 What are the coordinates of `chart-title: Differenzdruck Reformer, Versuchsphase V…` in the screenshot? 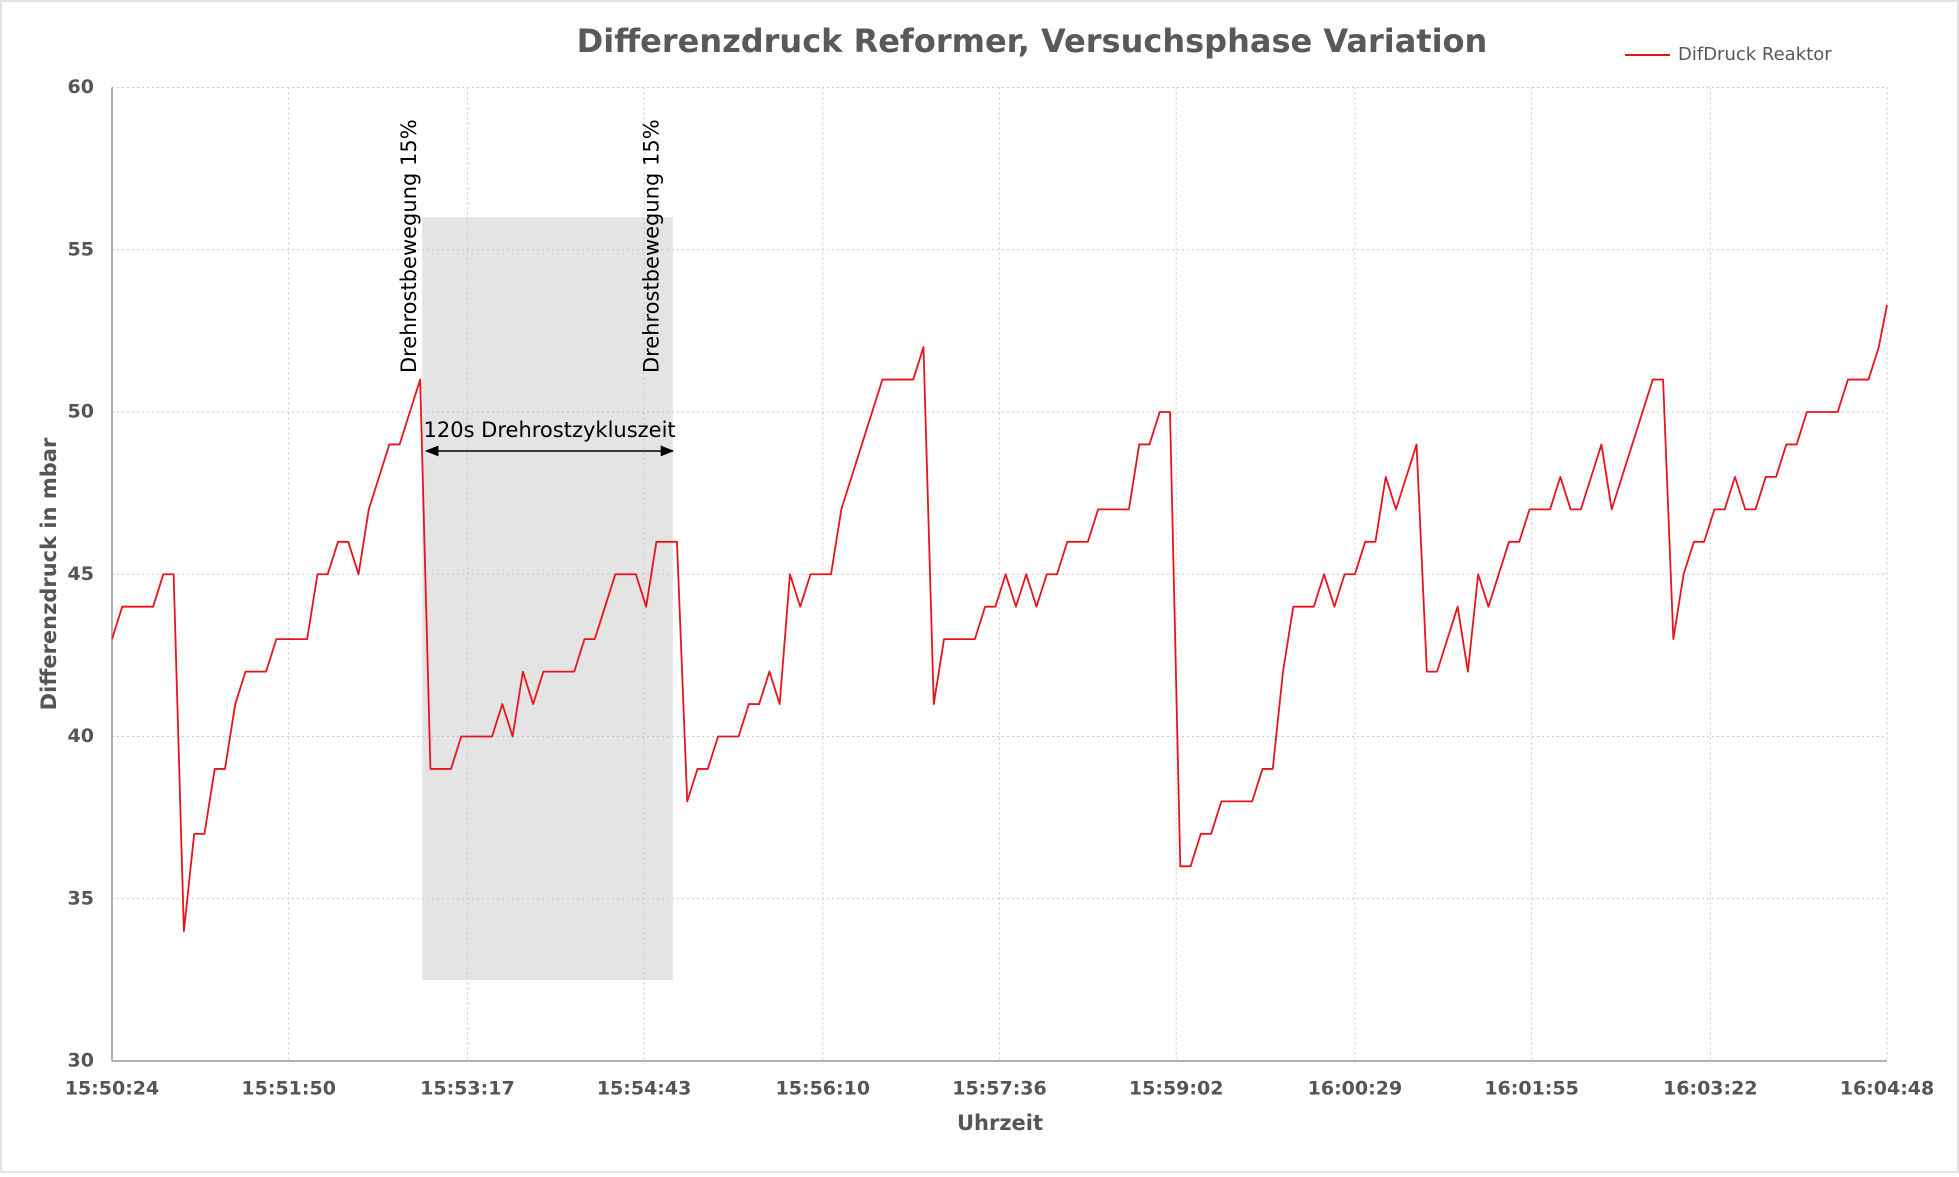 It's located at (1032, 41).